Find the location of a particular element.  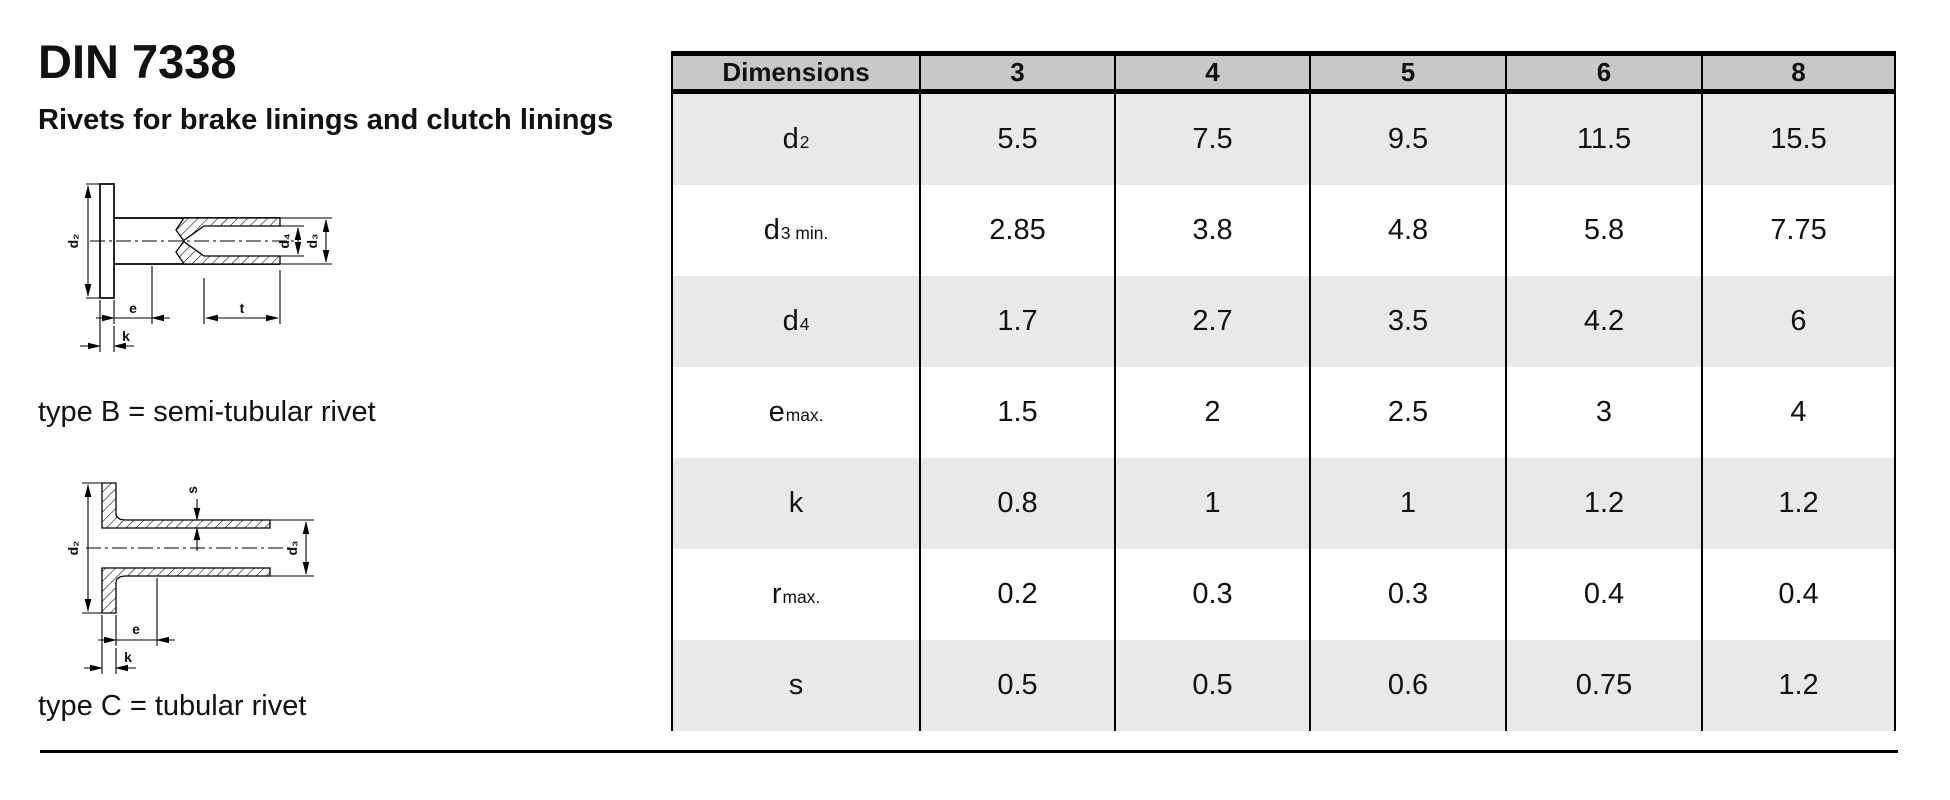

header-size-cell: 8 is located at coordinates (1797, 72).